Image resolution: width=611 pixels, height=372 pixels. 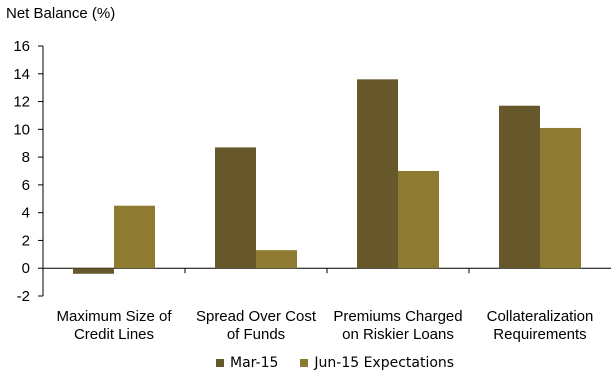 What do you see at coordinates (26, 213) in the screenshot?
I see `y-tick-label: 4` at bounding box center [26, 213].